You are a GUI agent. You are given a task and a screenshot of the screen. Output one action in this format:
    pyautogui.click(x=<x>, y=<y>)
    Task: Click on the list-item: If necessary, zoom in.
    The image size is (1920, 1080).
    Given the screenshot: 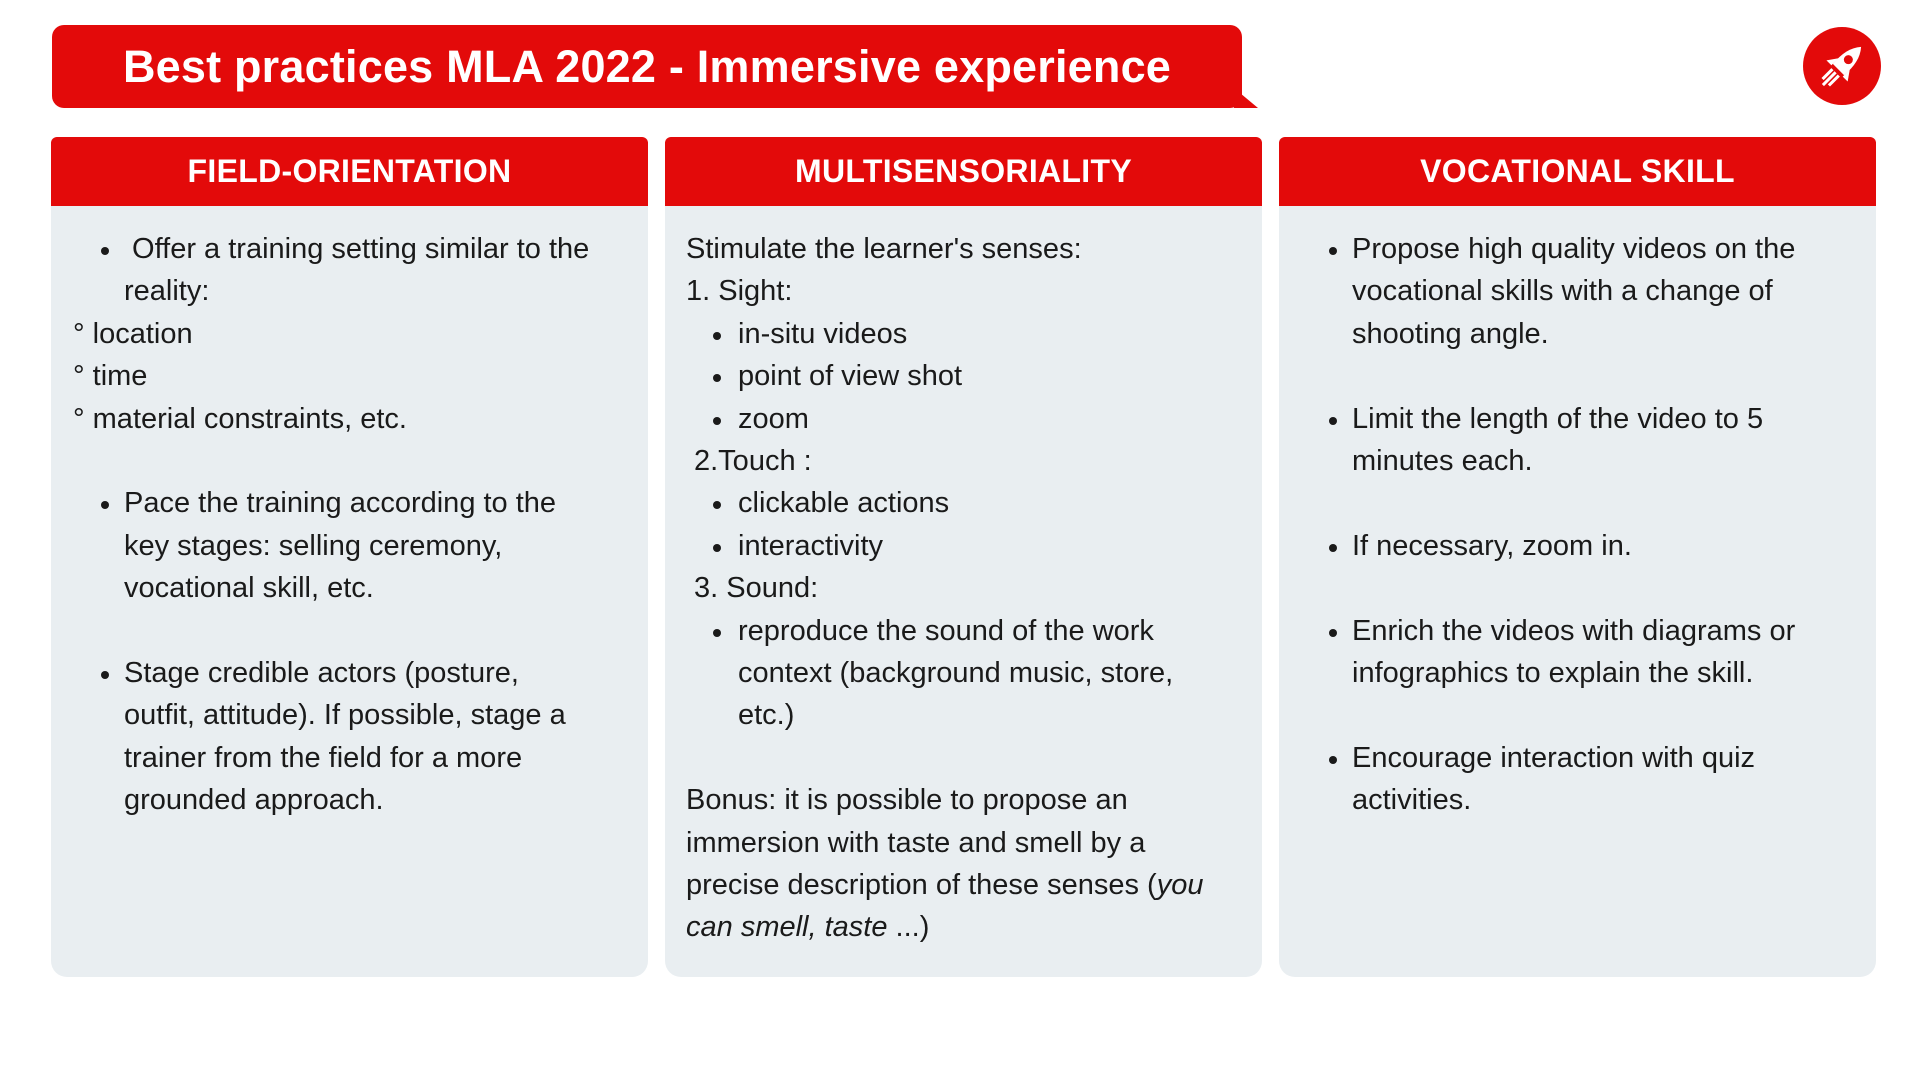 What is the action you would take?
    pyautogui.click(x=1577, y=546)
    